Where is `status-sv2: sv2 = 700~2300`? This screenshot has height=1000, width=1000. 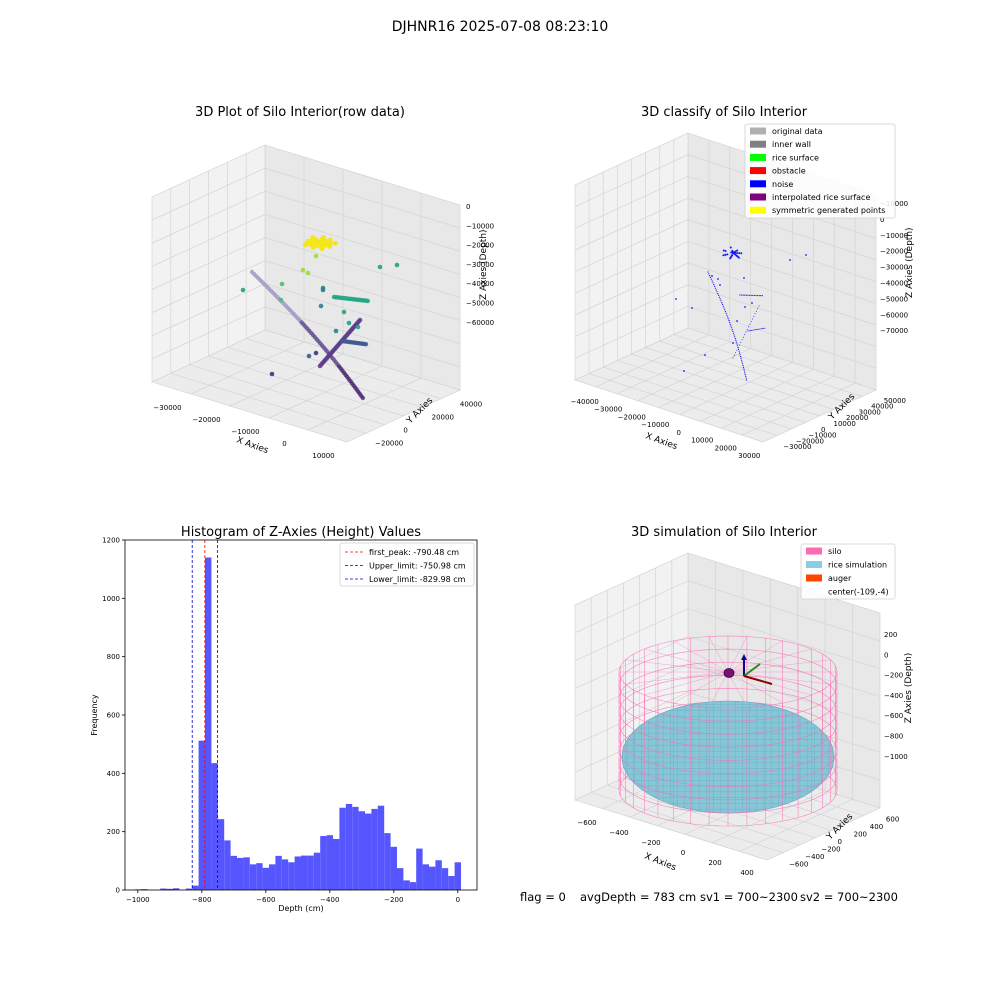
status-sv2: sv2 = 700~2300 is located at coordinates (849, 897).